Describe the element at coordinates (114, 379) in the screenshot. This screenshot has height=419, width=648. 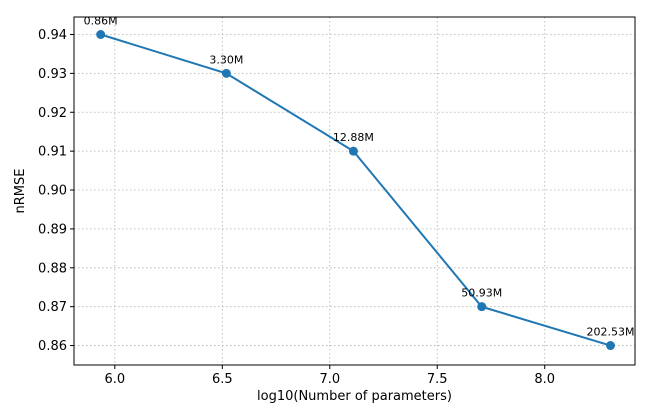
I see `x-tick-label: 6.0` at that location.